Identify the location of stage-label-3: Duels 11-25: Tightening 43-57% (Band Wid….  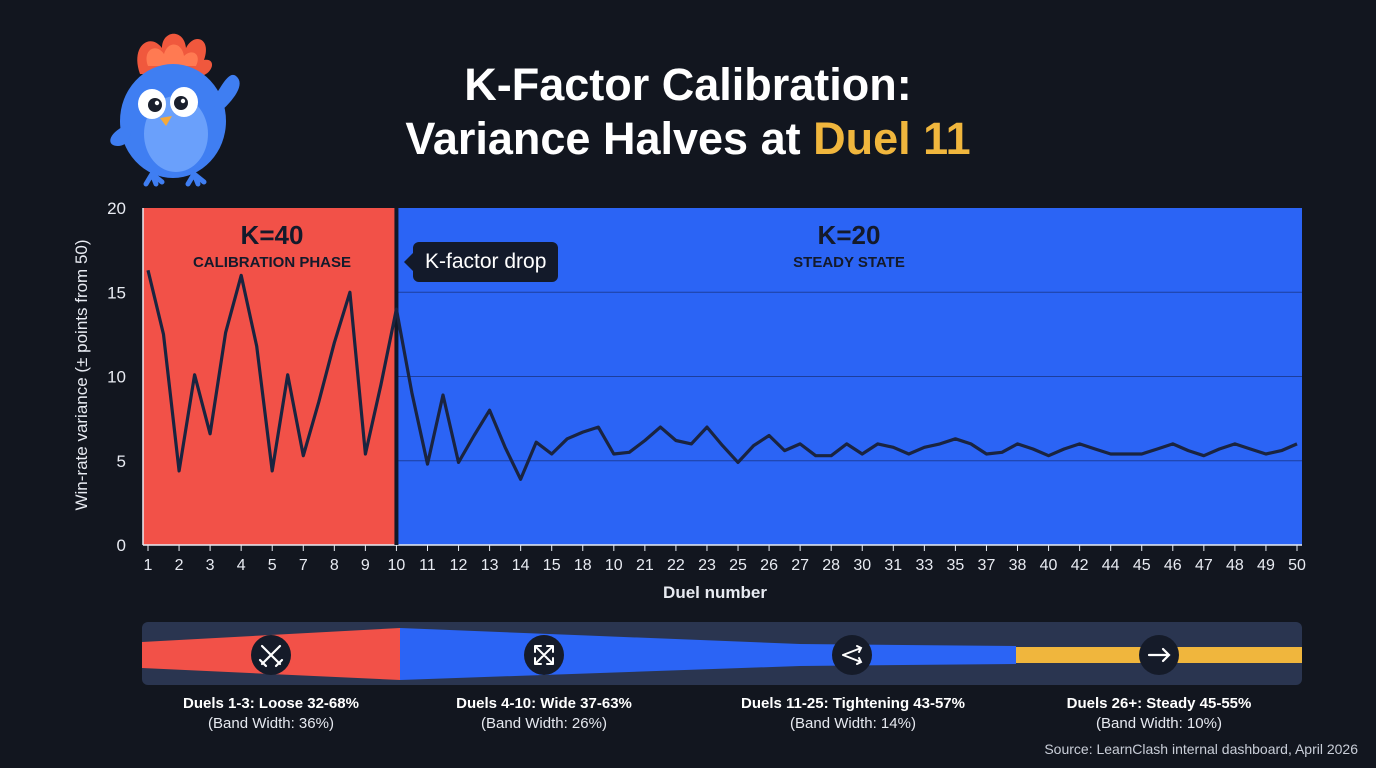
(853, 714).